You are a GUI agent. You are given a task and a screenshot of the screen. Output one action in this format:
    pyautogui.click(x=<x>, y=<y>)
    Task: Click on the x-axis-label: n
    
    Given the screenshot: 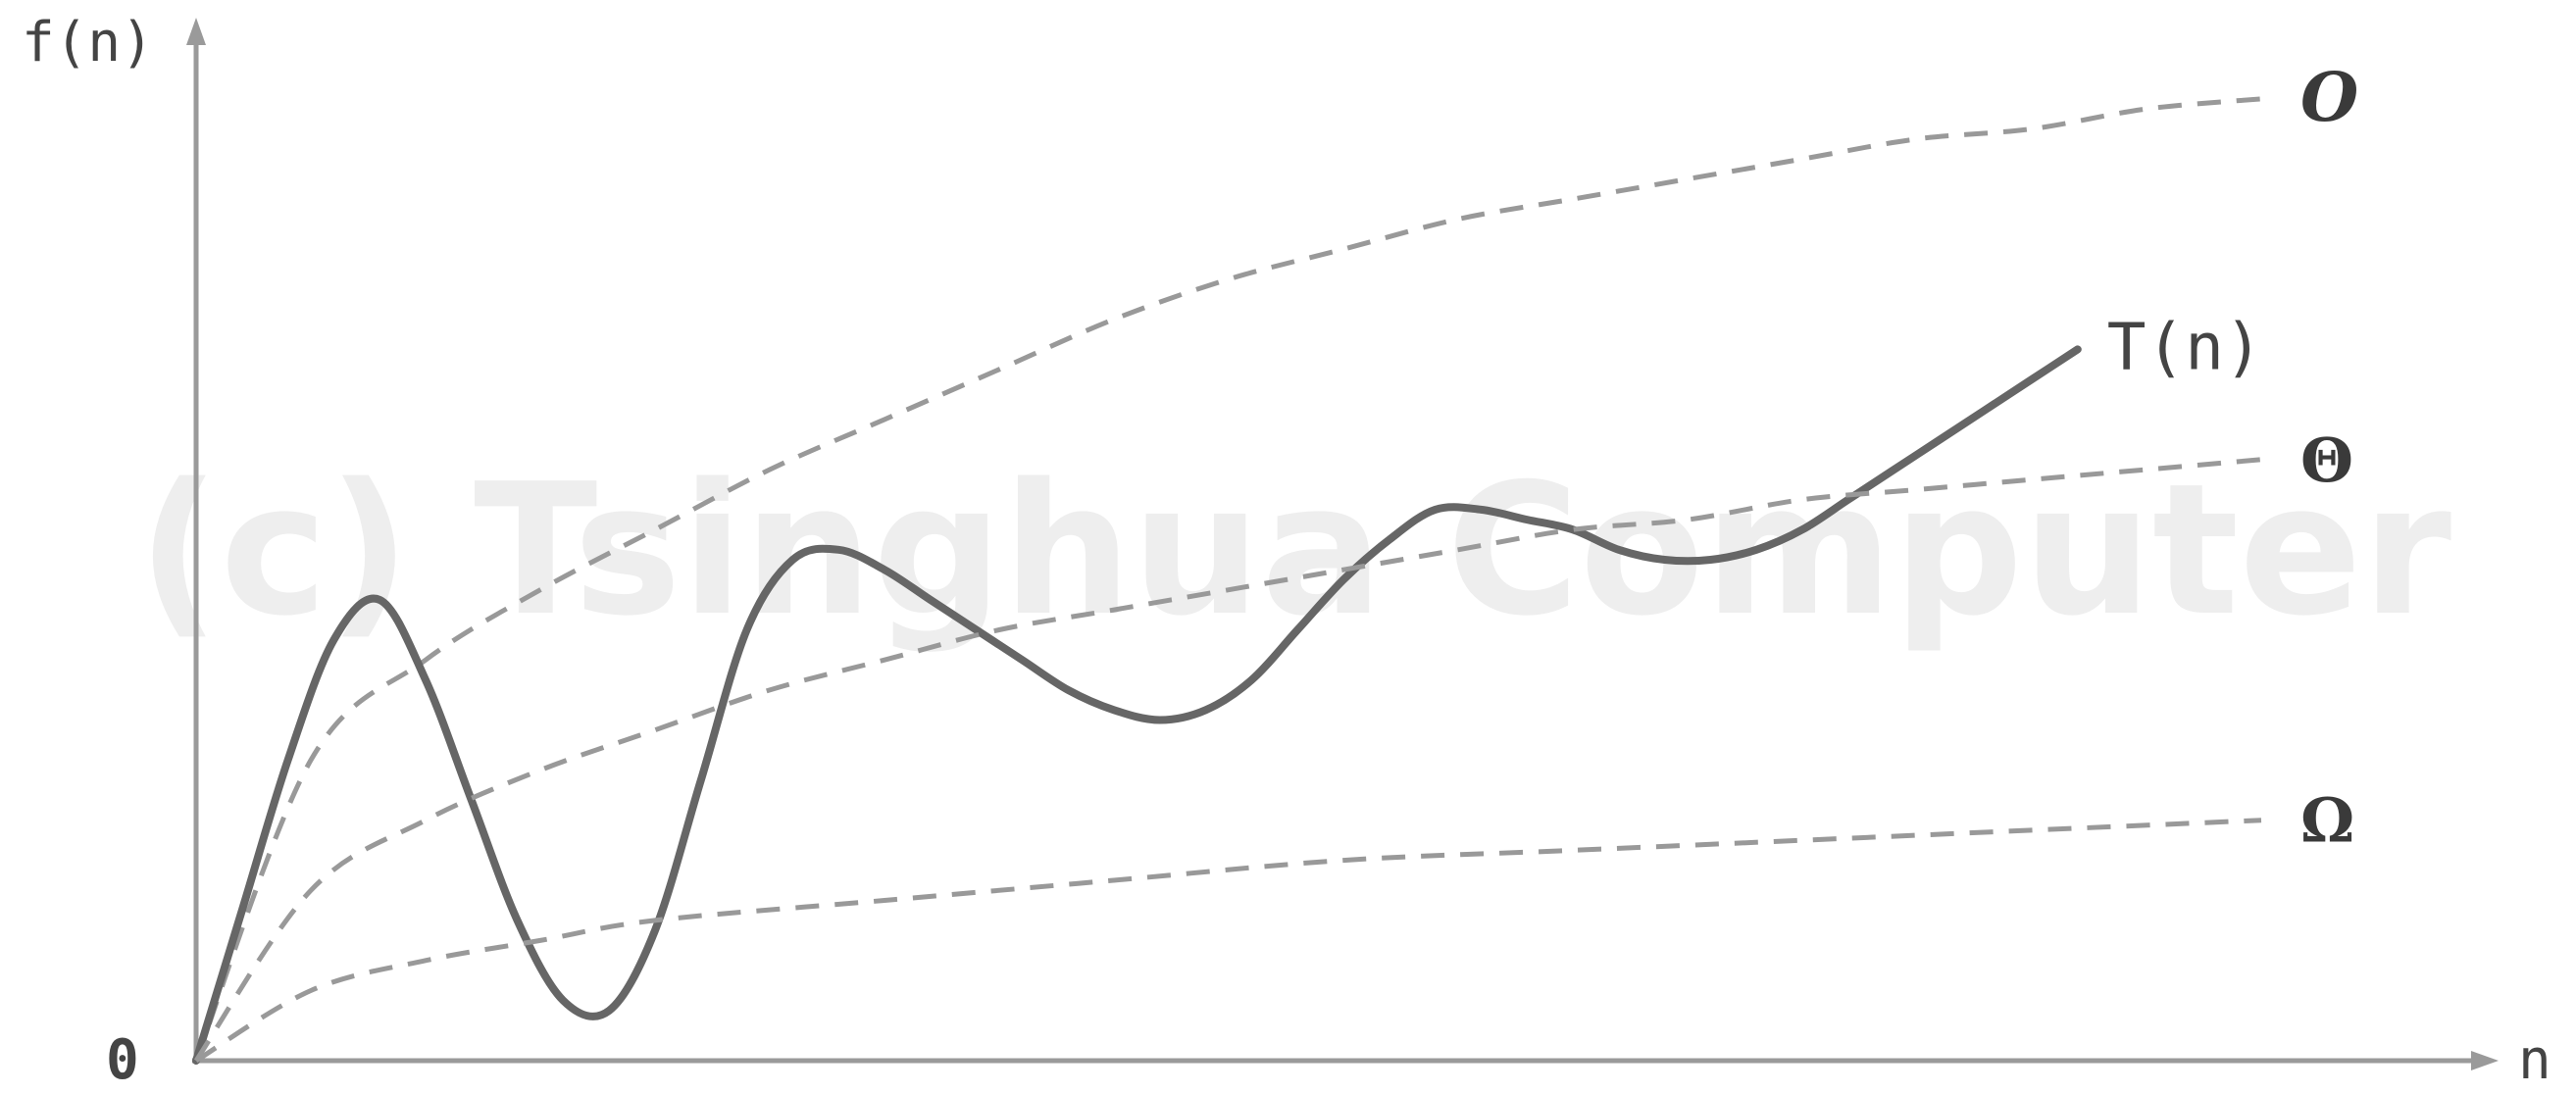 What is the action you would take?
    pyautogui.click(x=2535, y=1060)
    